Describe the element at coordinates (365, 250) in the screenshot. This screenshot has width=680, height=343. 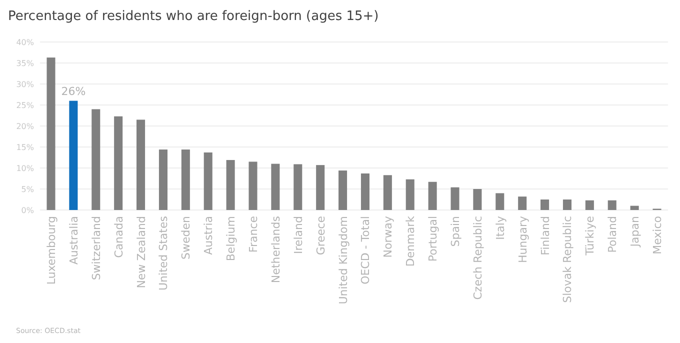
I see `x-tick-label: OECD - Total` at that location.